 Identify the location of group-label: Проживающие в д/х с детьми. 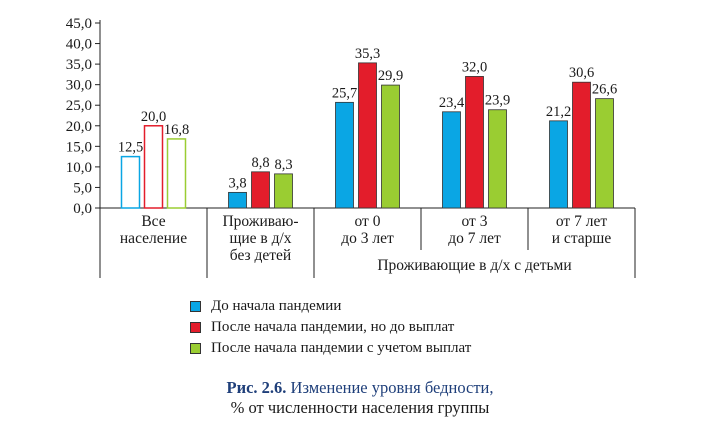
(474, 265).